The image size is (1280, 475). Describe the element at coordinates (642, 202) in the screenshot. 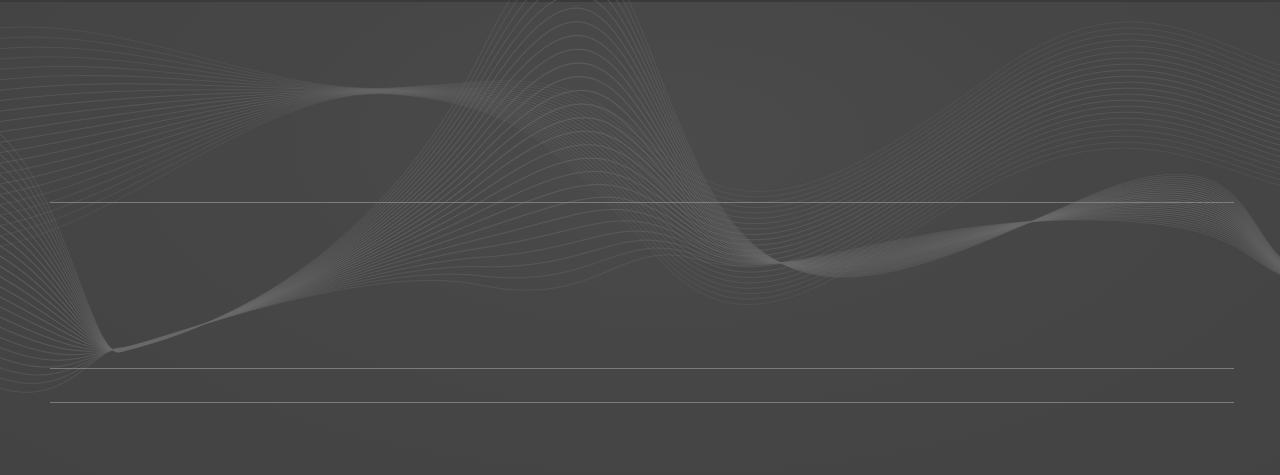

I see `divider-line-top` at that location.